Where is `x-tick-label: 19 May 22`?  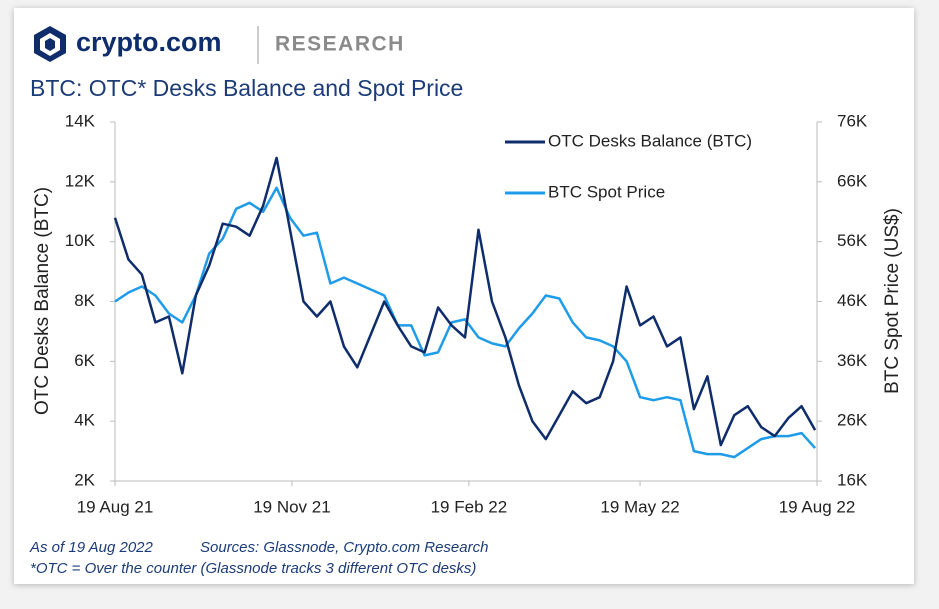 x-tick-label: 19 May 22 is located at coordinates (639, 506).